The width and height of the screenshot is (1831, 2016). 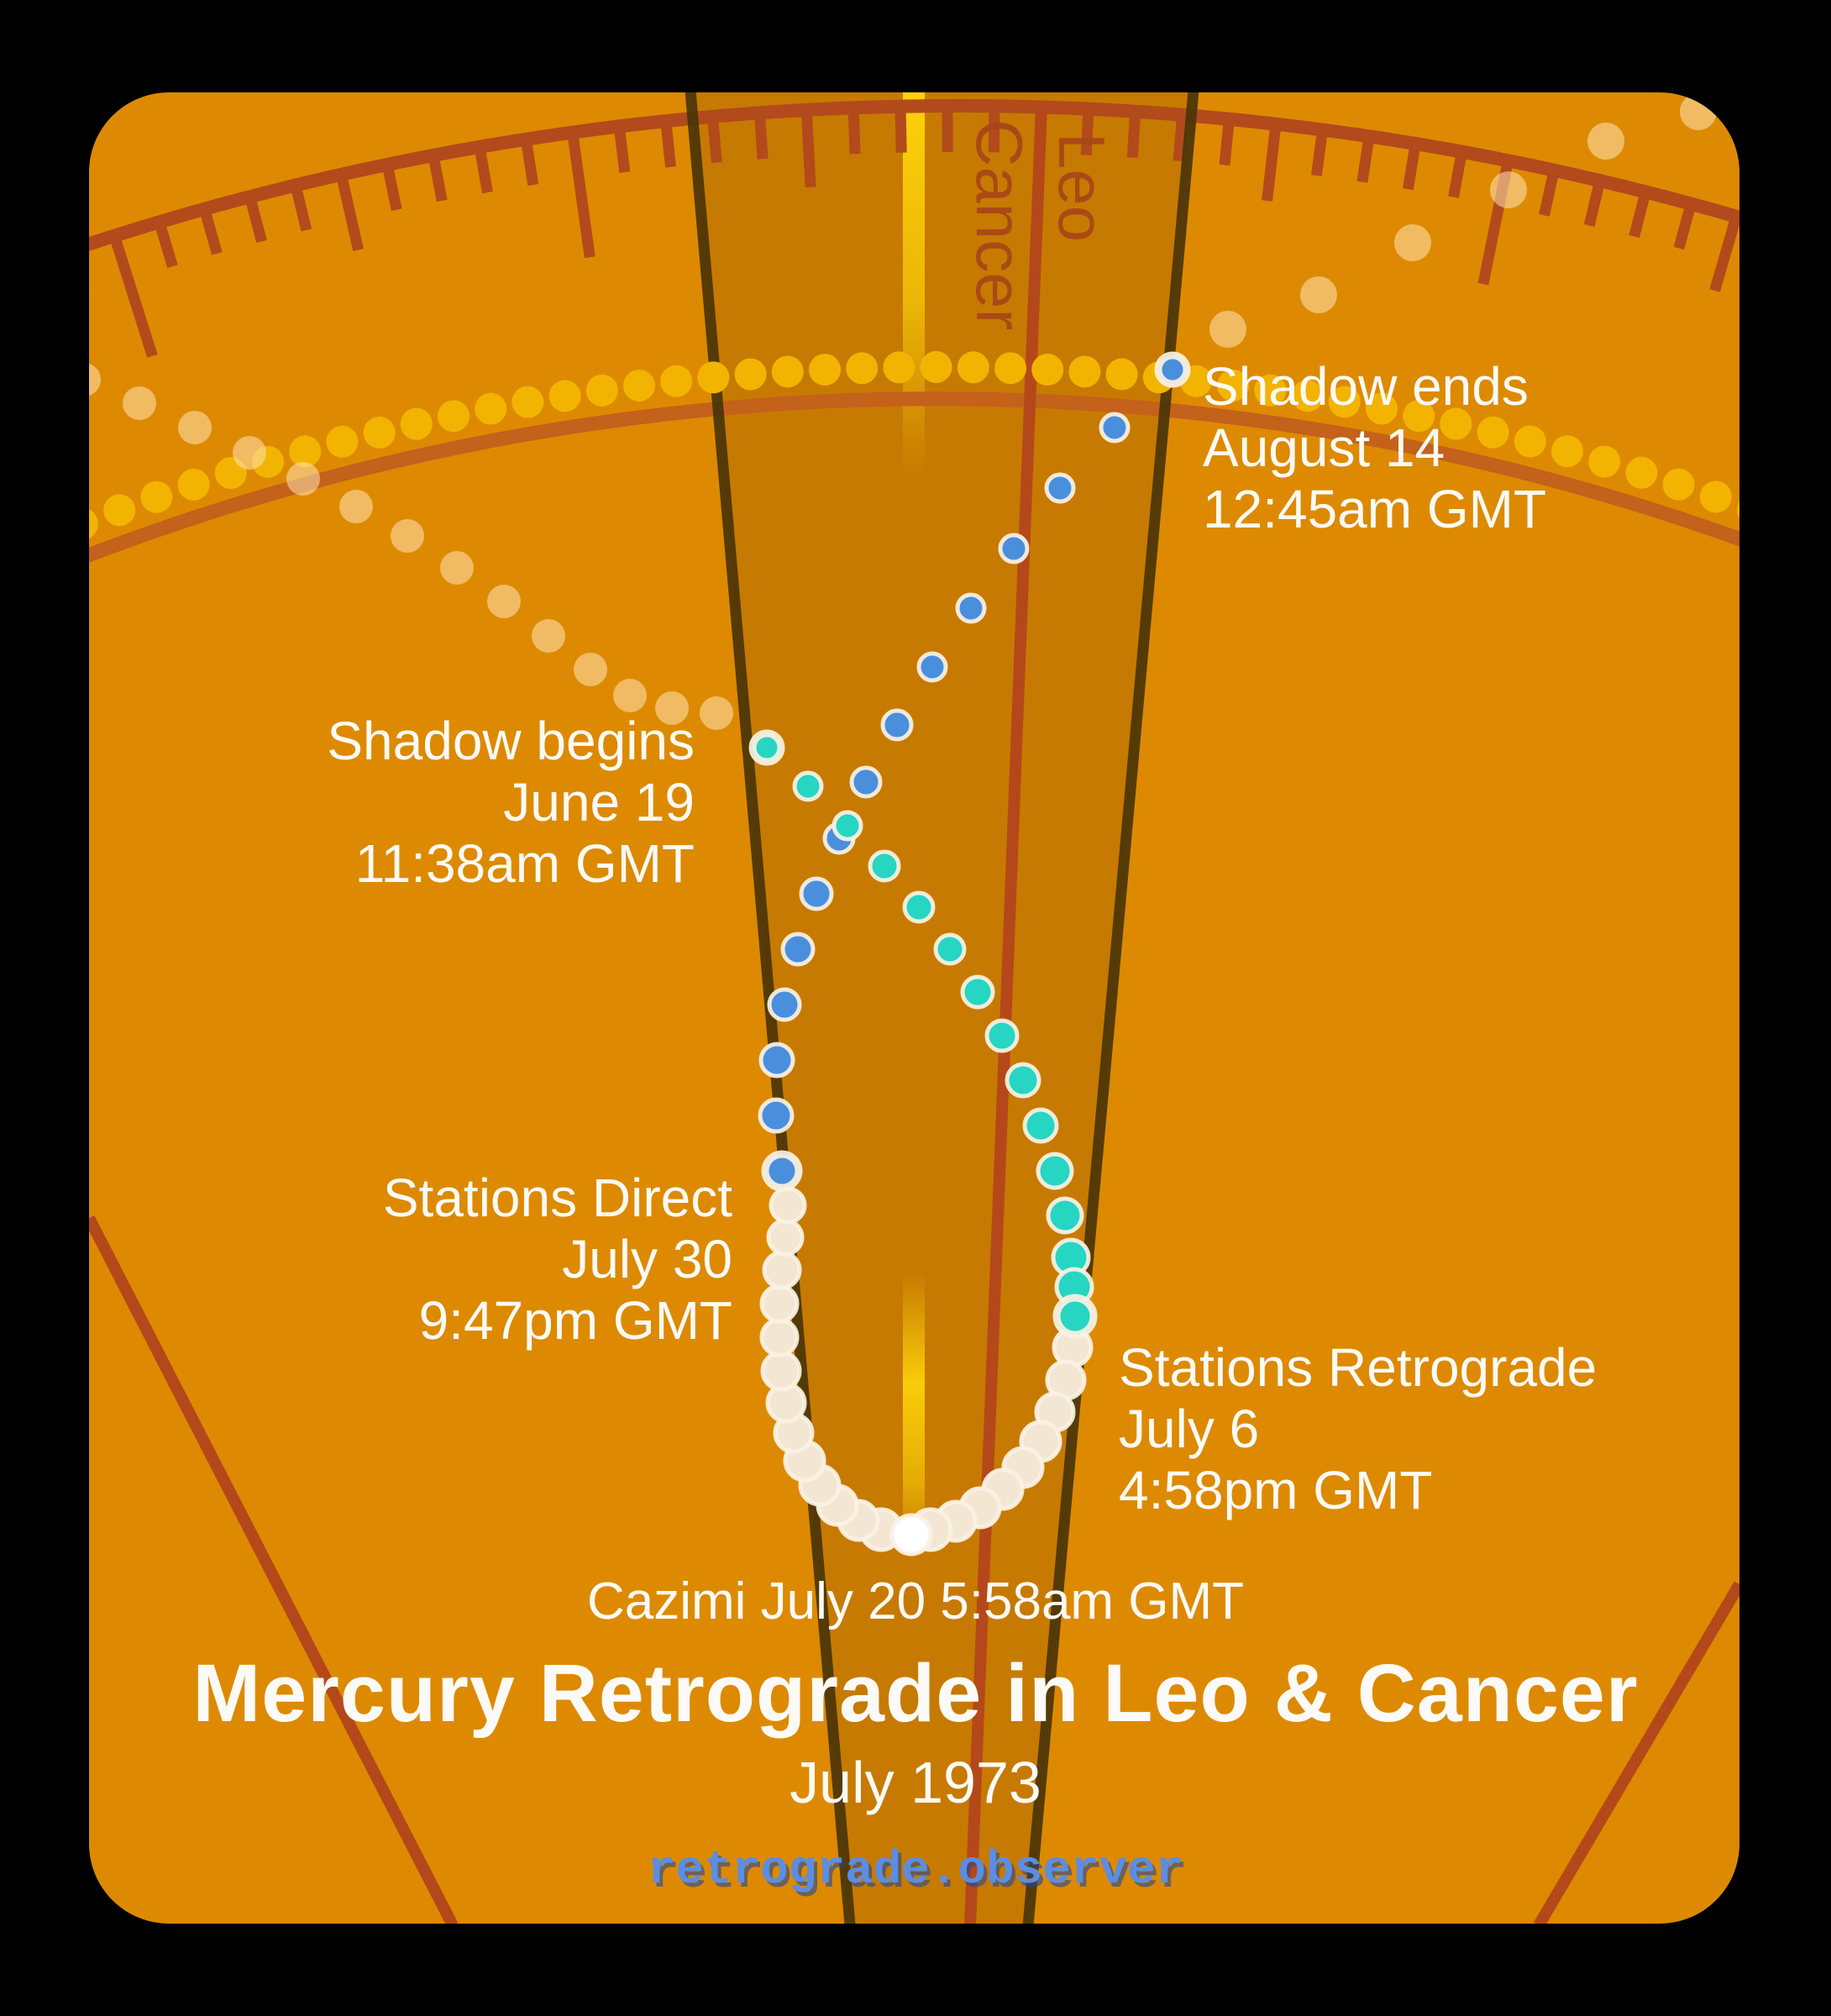 I want to click on degree-ticks, so click(x=914, y=231).